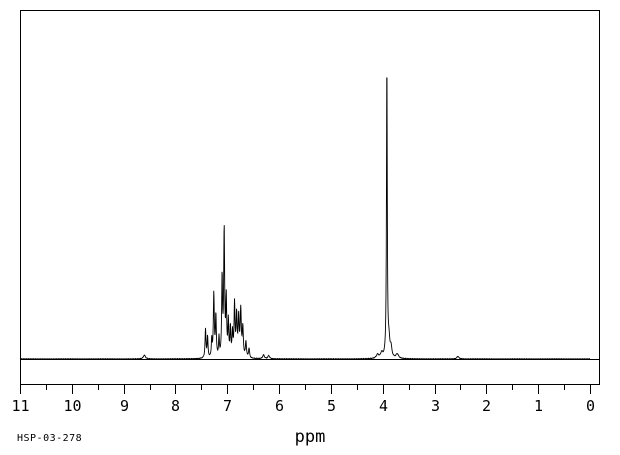 Image resolution: width=620 pixels, height=455 pixels. I want to click on x-axis-tick-label: 2, so click(486, 406).